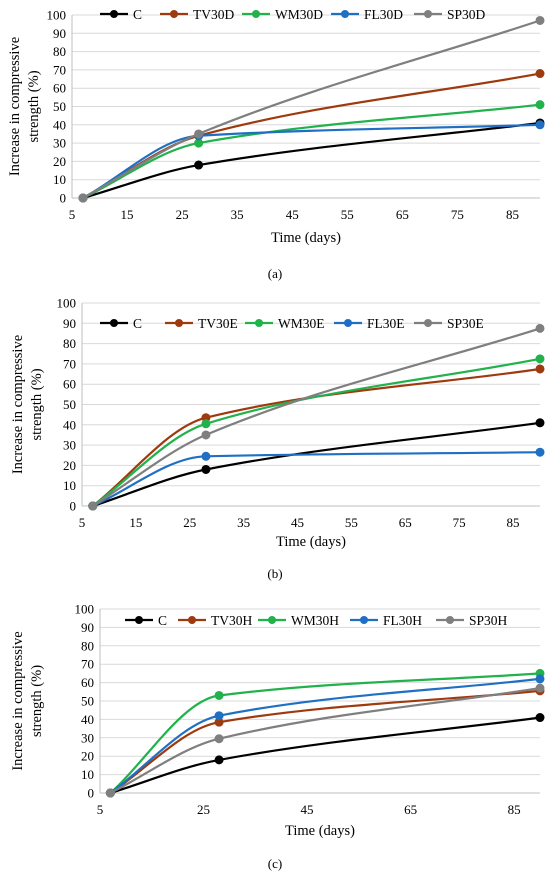 The height and width of the screenshot is (881, 550). What do you see at coordinates (237, 214) in the screenshot?
I see `x-tick-label-a: 35` at bounding box center [237, 214].